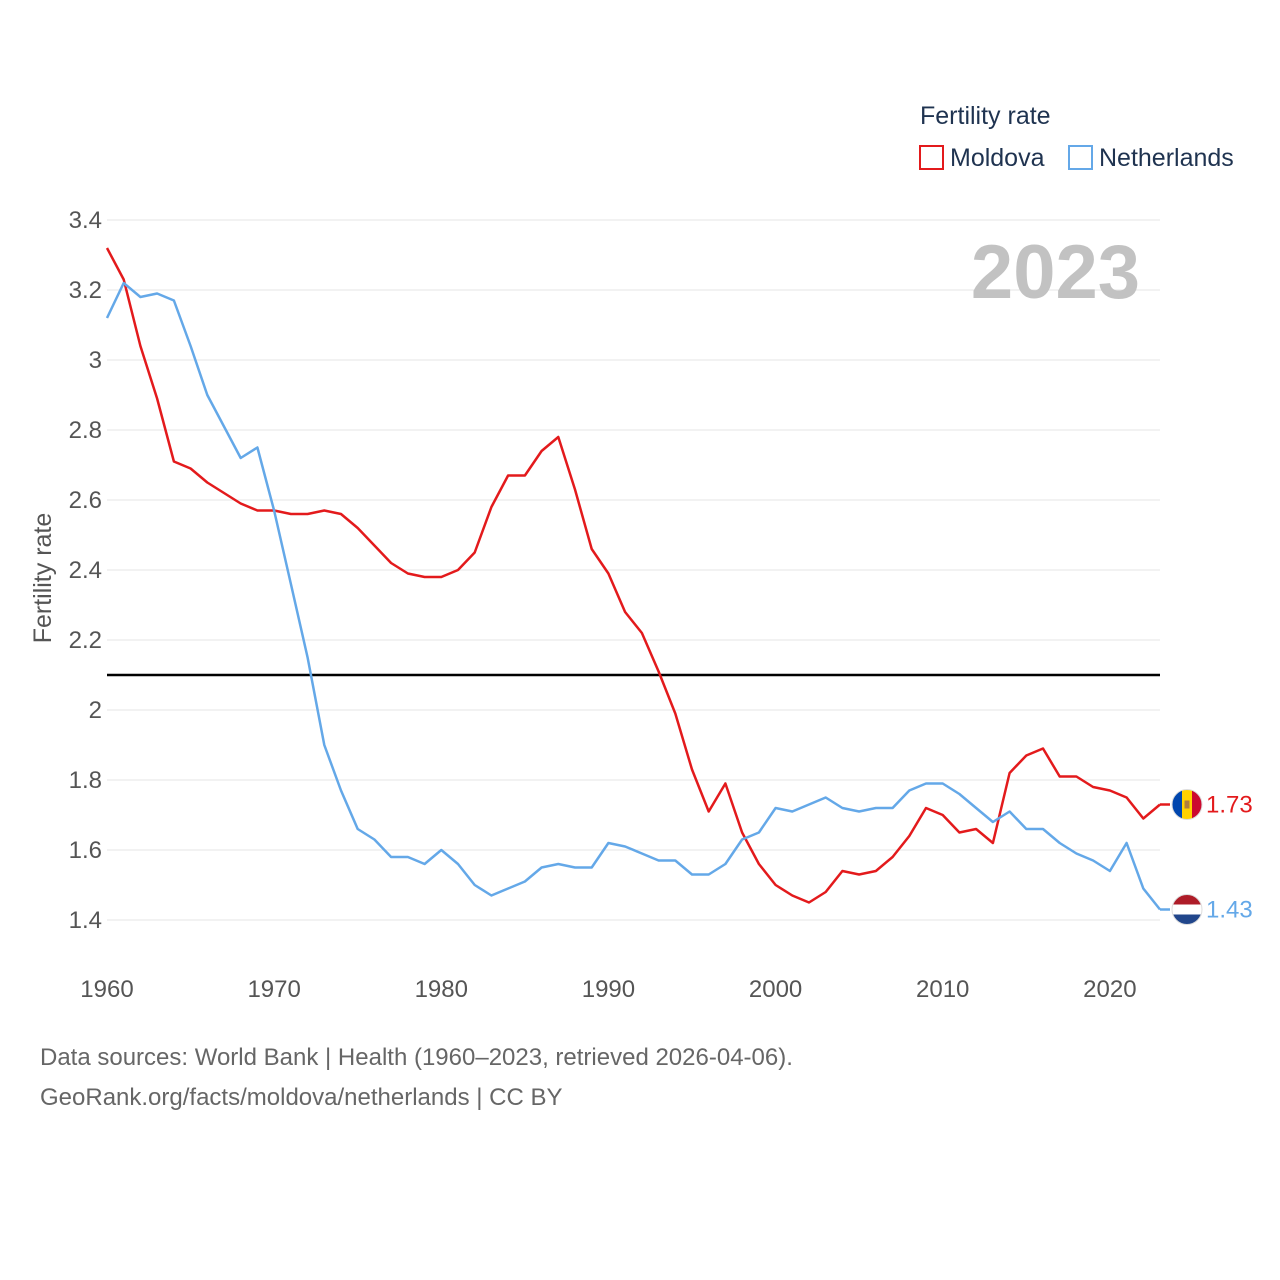 The width and height of the screenshot is (1280, 1280). I want to click on y-tick-label: 3, so click(95, 360).